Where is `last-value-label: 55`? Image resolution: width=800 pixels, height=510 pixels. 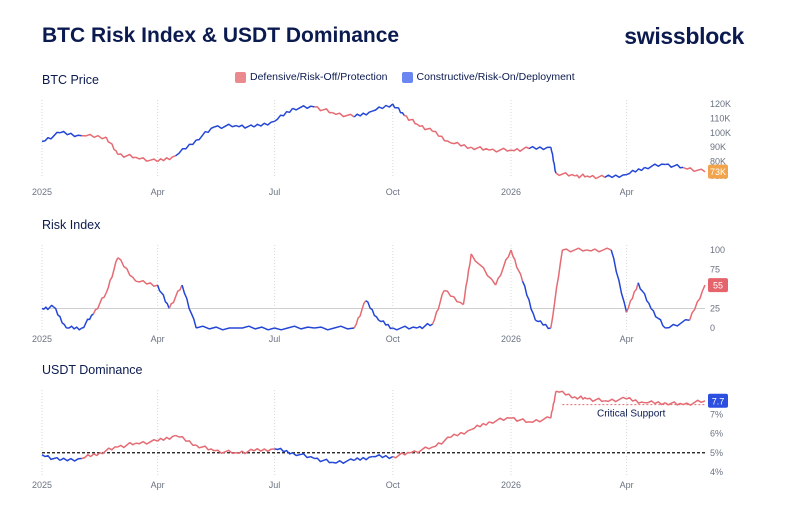 last-value-label: 55 is located at coordinates (718, 286).